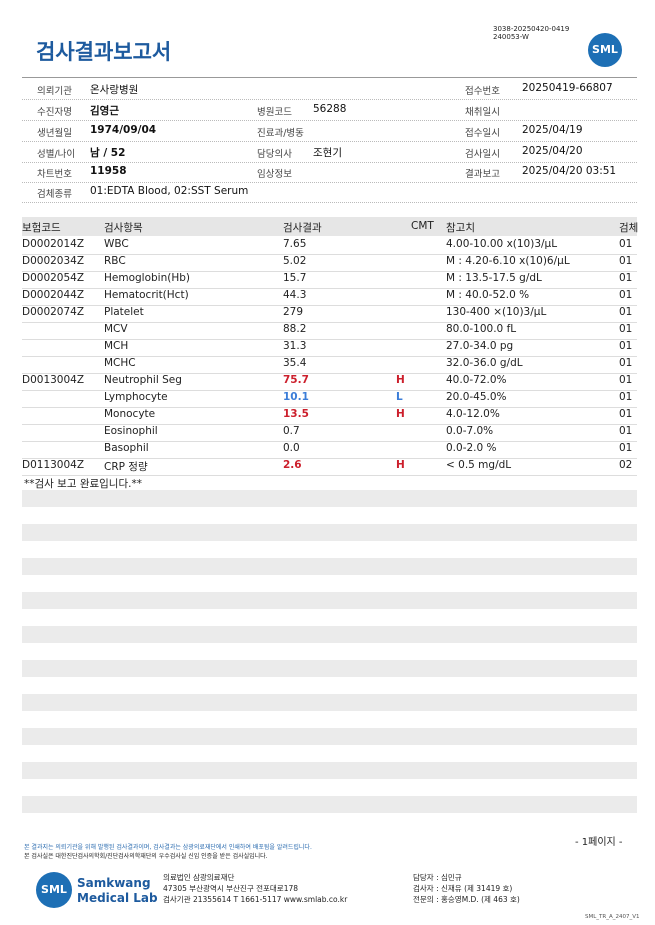 The image size is (655, 925). Describe the element at coordinates (479, 465) in the screenshot. I see `cell-ref: < 0.5 mg/dL` at that location.